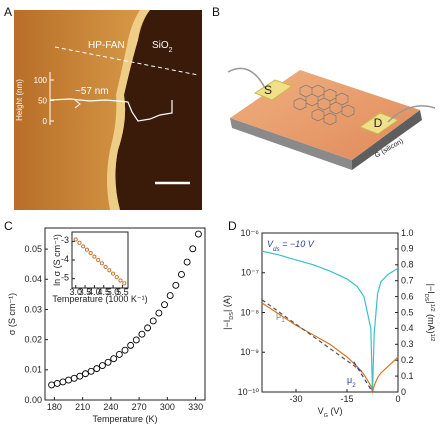  Describe the element at coordinates (54, 407) in the screenshot. I see `x-tick-label: 180` at that location.